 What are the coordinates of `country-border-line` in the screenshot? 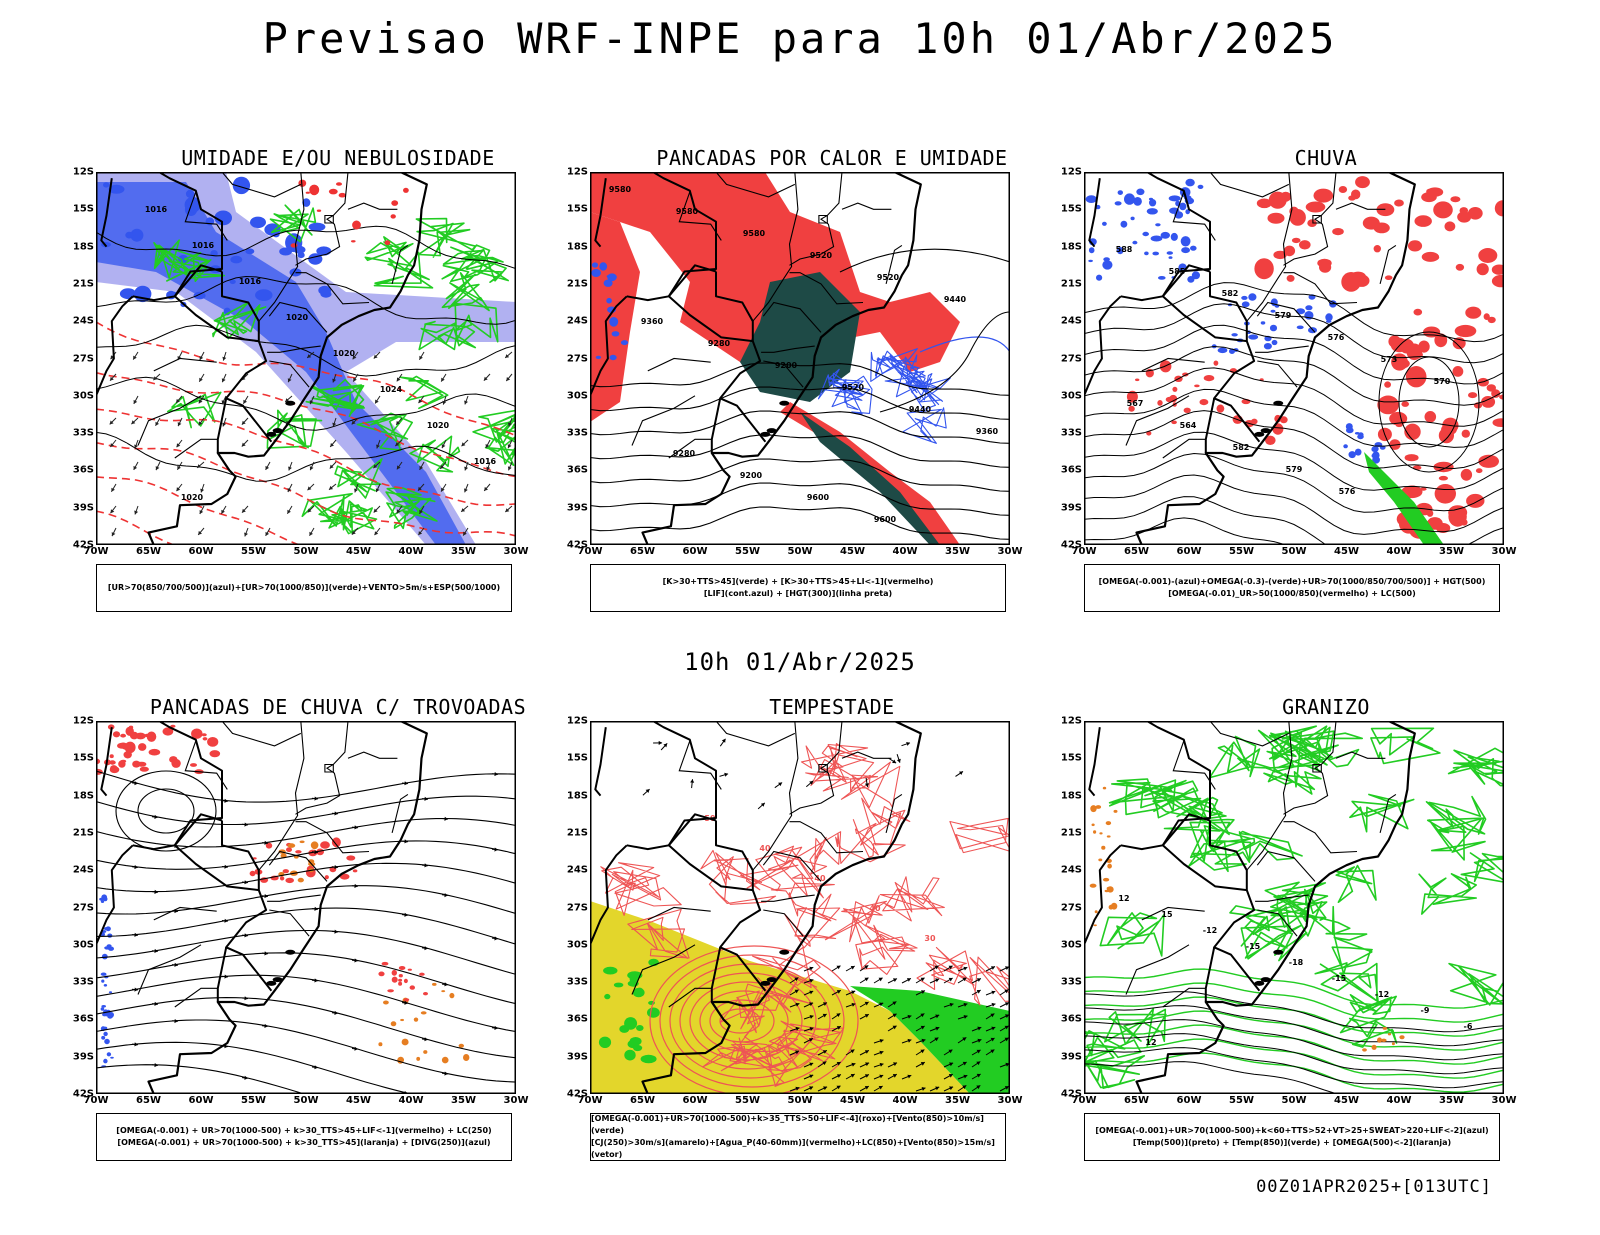 It's located at (1210, 974).